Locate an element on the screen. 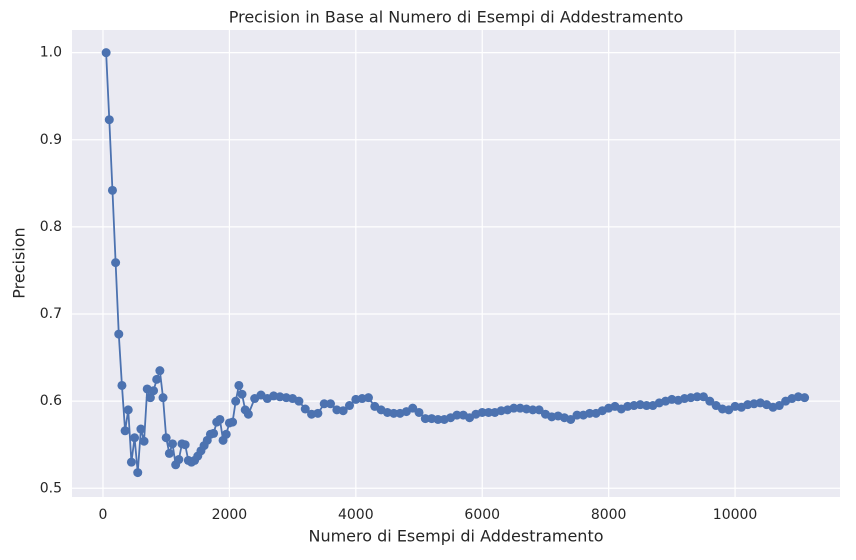  x-tick-label: 0 is located at coordinates (103, 515).